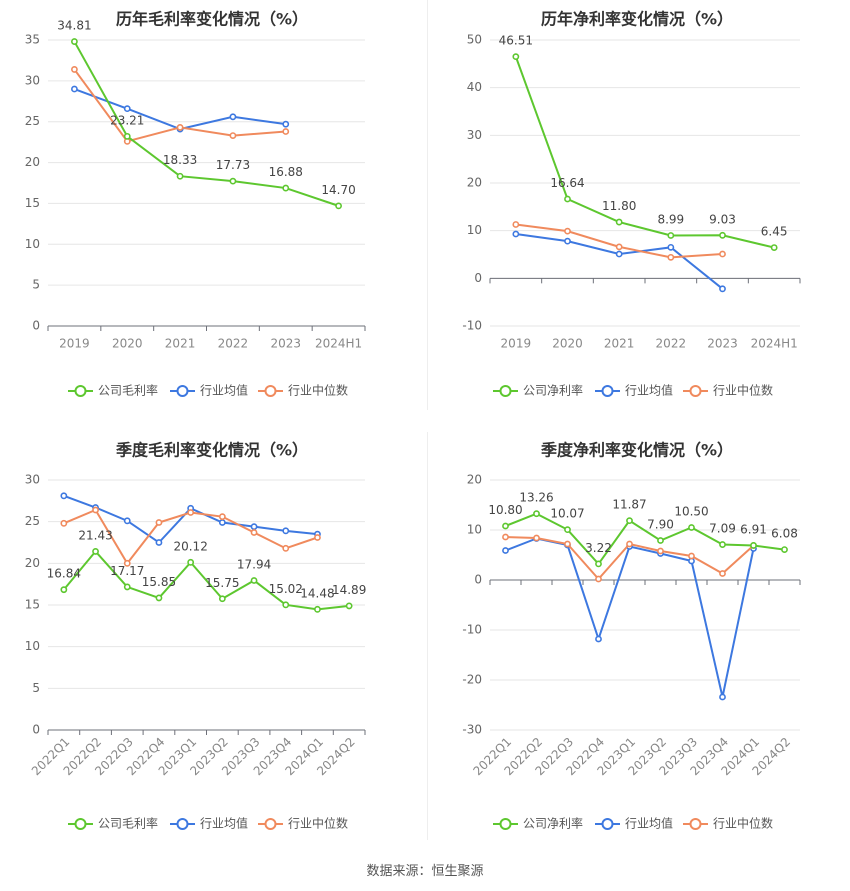  I want to click on data-label: 7.09, so click(722, 529).